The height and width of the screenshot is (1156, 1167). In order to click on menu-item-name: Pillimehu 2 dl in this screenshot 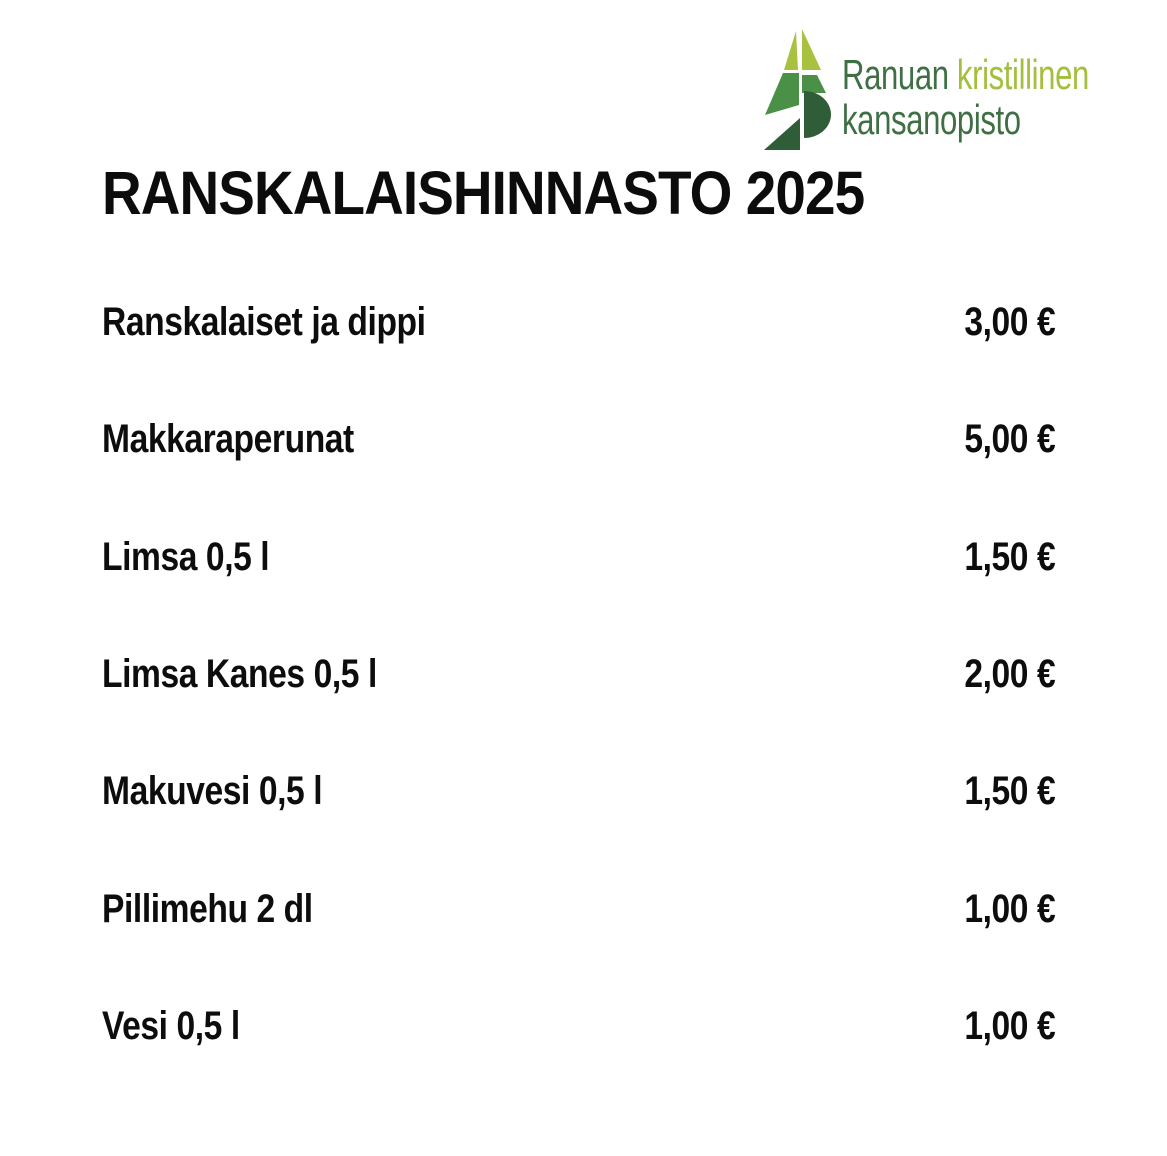, I will do `click(207, 908)`.